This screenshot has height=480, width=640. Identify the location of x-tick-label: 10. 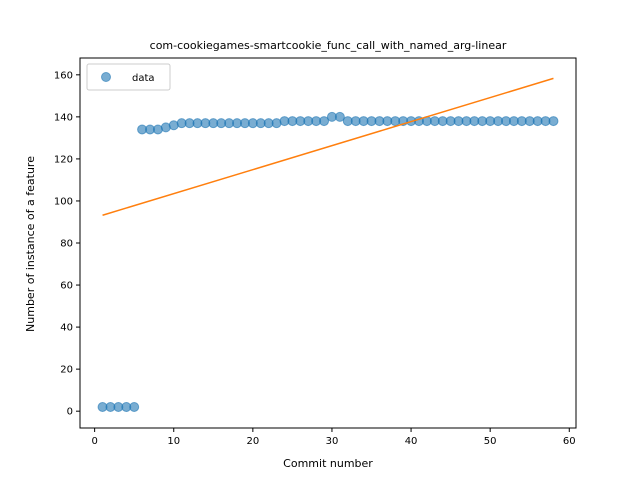
(173, 441).